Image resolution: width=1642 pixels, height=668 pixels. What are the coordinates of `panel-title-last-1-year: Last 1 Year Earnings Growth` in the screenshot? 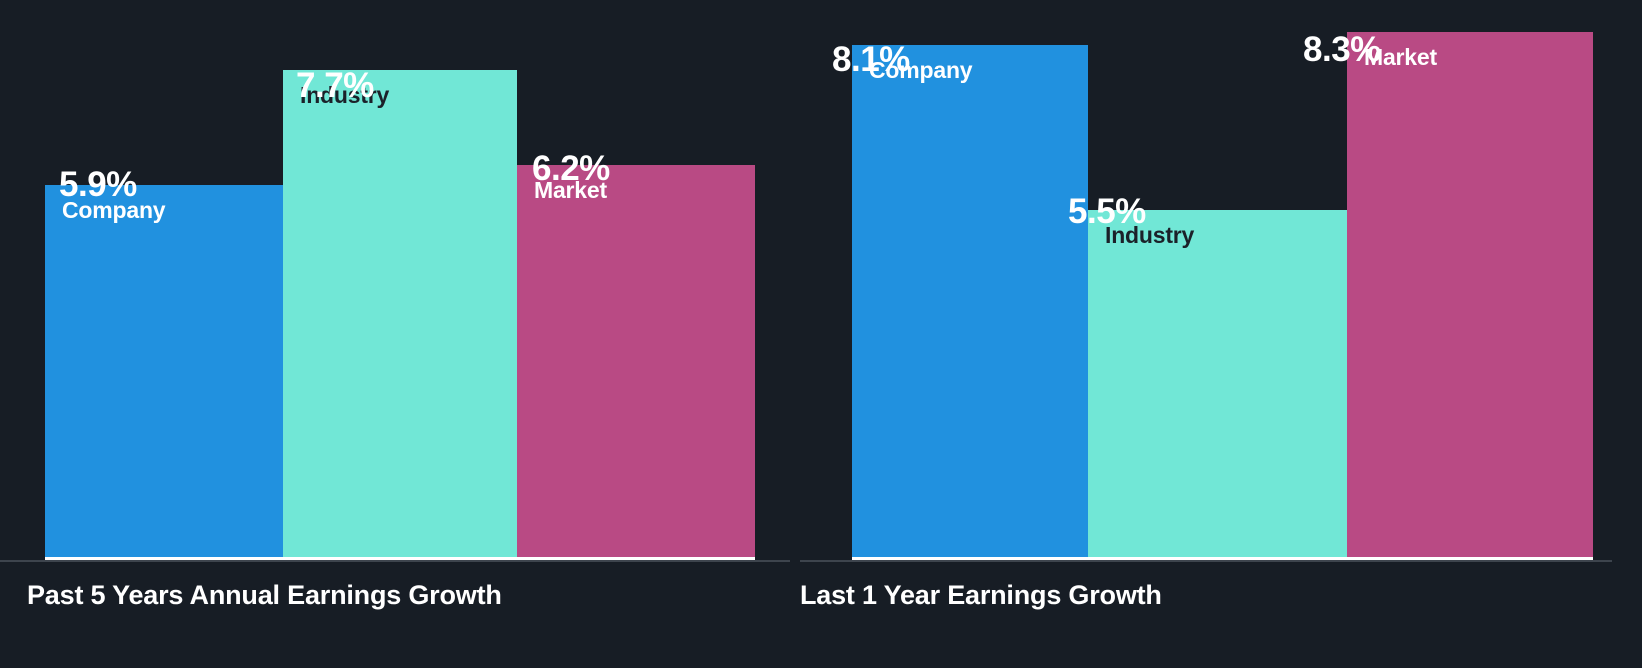 It's located at (981, 595).